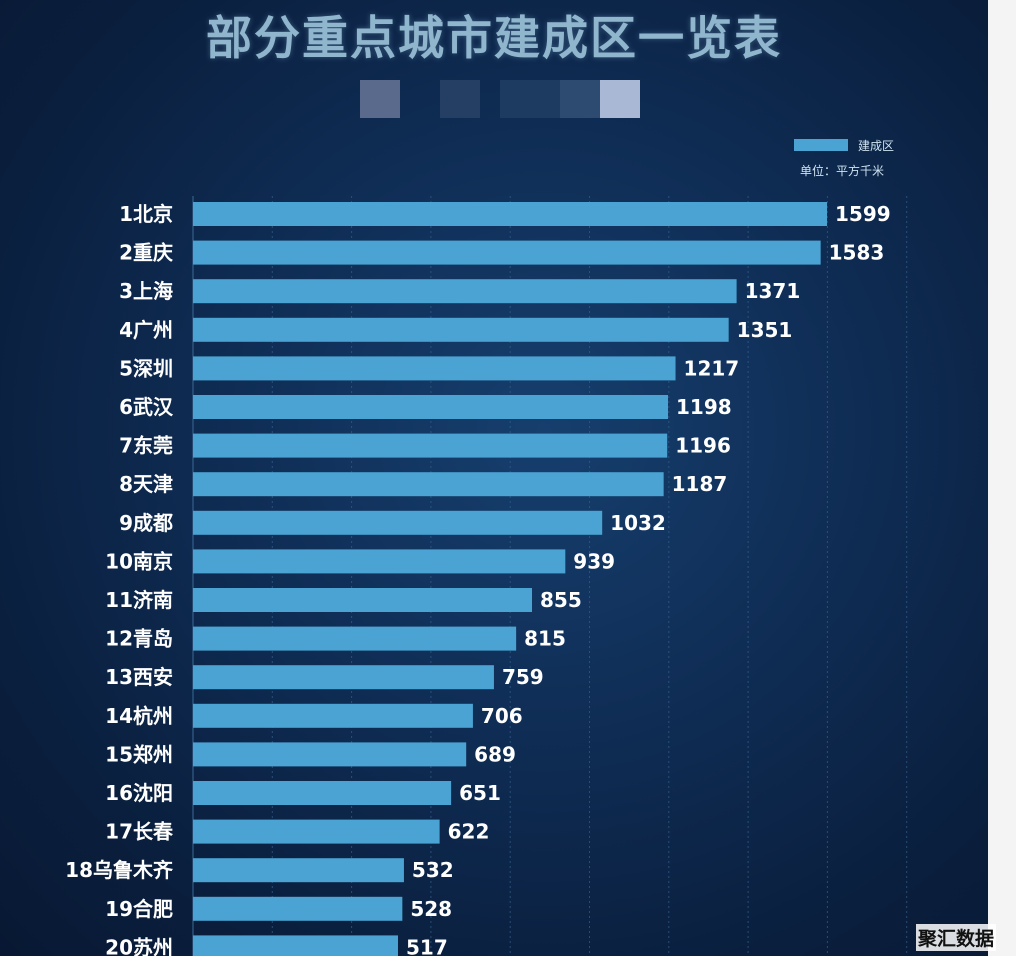 The image size is (1016, 956). What do you see at coordinates (146, 214) in the screenshot?
I see `category-label: 1北京` at bounding box center [146, 214].